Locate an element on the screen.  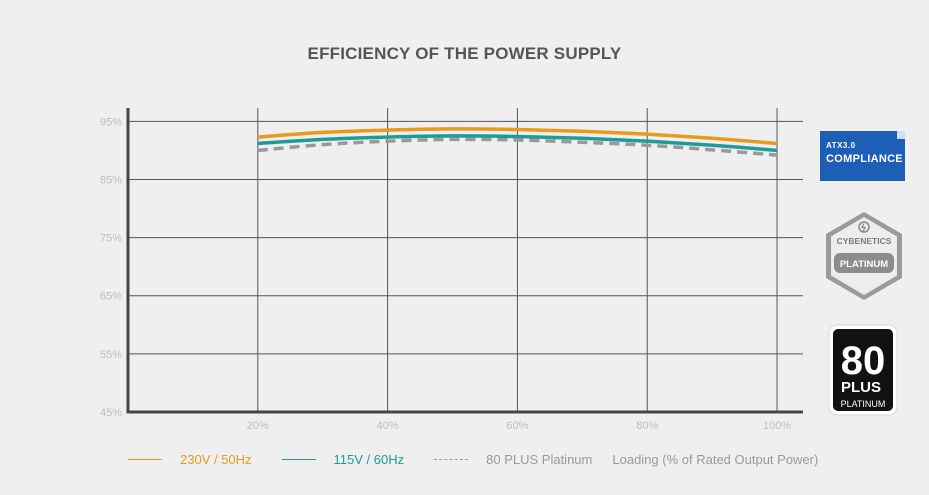
y-tick-label-85: 85% is located at coordinates (111, 180).